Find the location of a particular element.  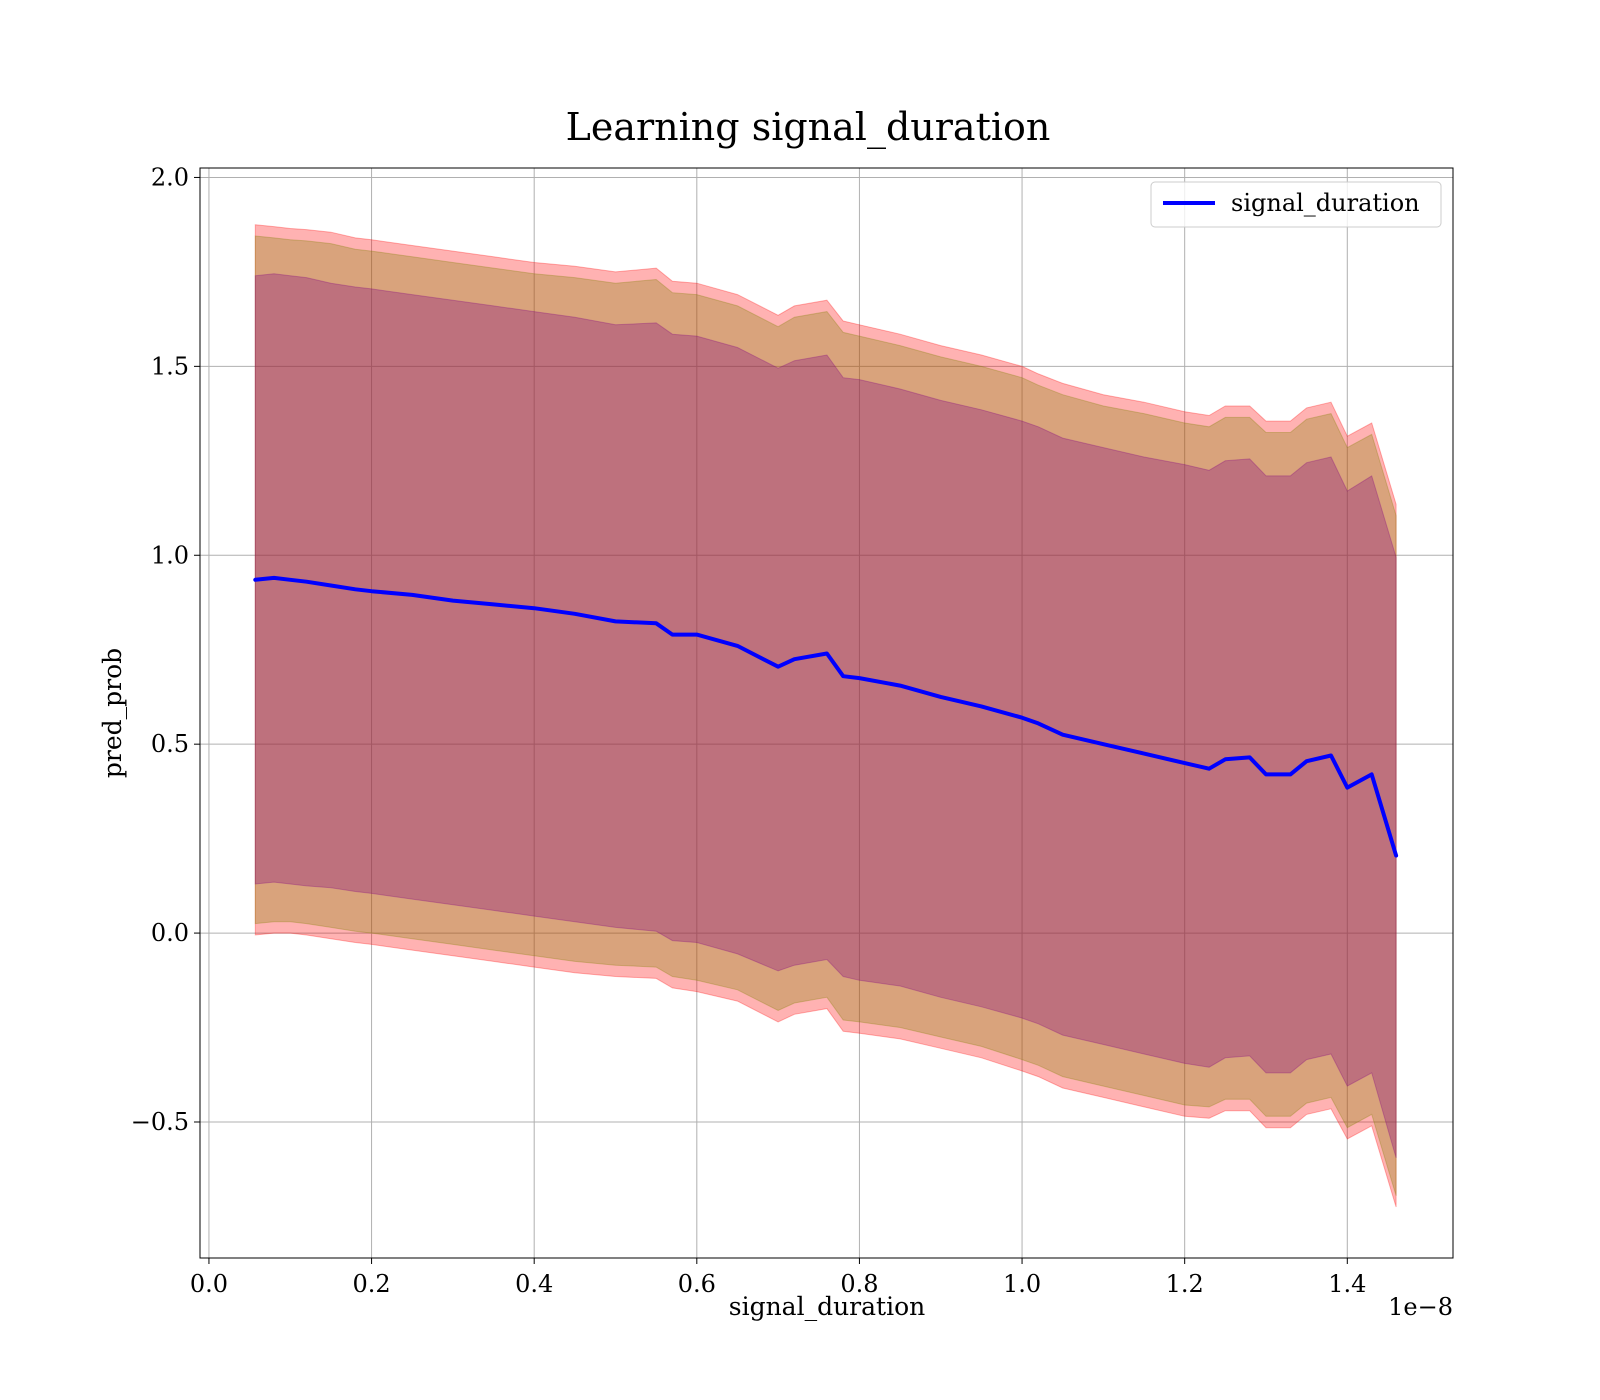

x-tick-label: 0.0 is located at coordinates (209, 1284).